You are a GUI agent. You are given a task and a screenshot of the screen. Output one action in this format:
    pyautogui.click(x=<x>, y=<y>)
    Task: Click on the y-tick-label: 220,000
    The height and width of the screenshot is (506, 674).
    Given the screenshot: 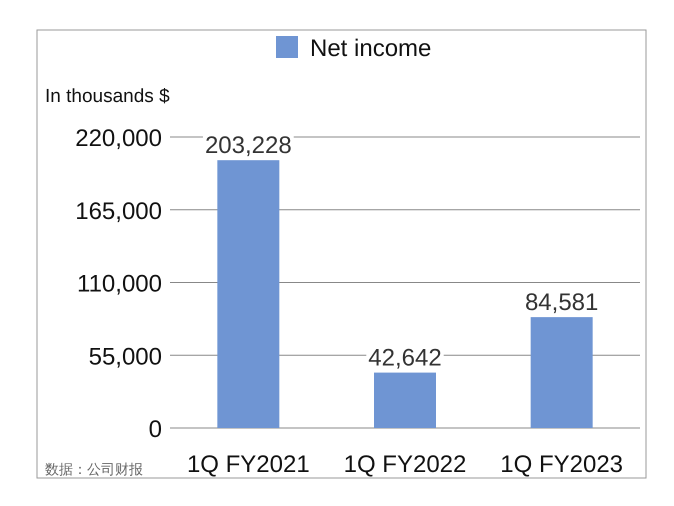 What is the action you would take?
    pyautogui.click(x=118, y=138)
    